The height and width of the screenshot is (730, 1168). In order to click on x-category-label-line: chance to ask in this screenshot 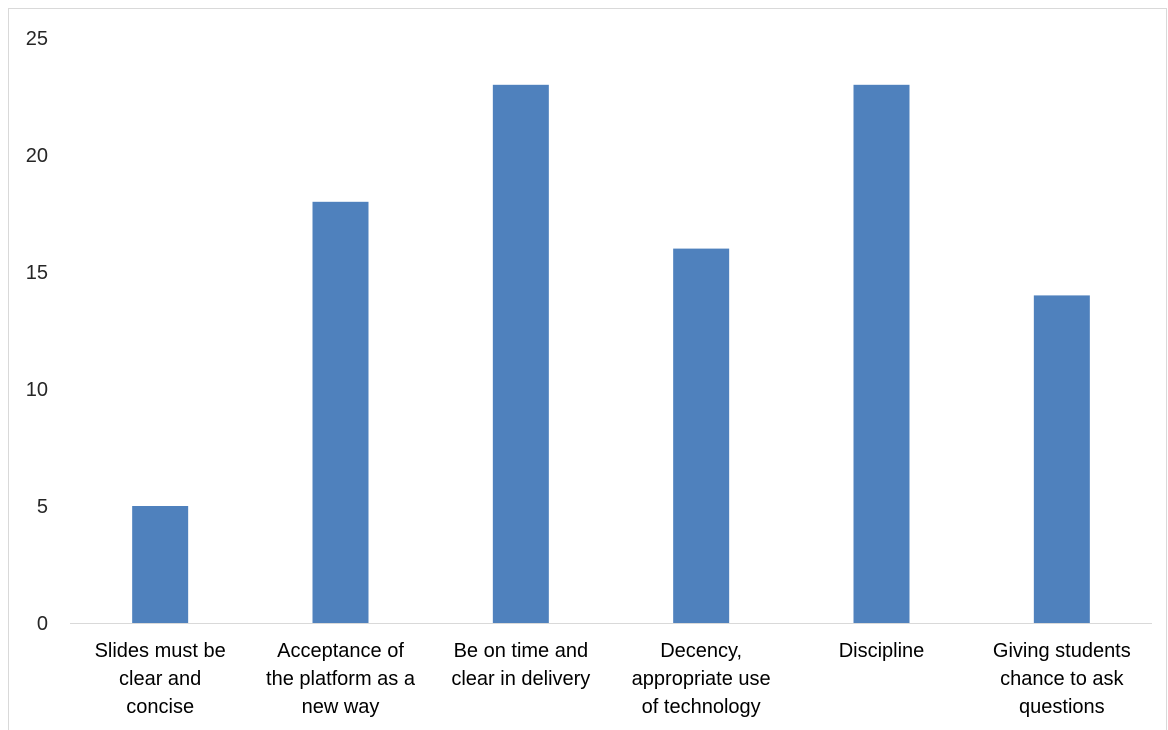, I will do `click(1062, 679)`.